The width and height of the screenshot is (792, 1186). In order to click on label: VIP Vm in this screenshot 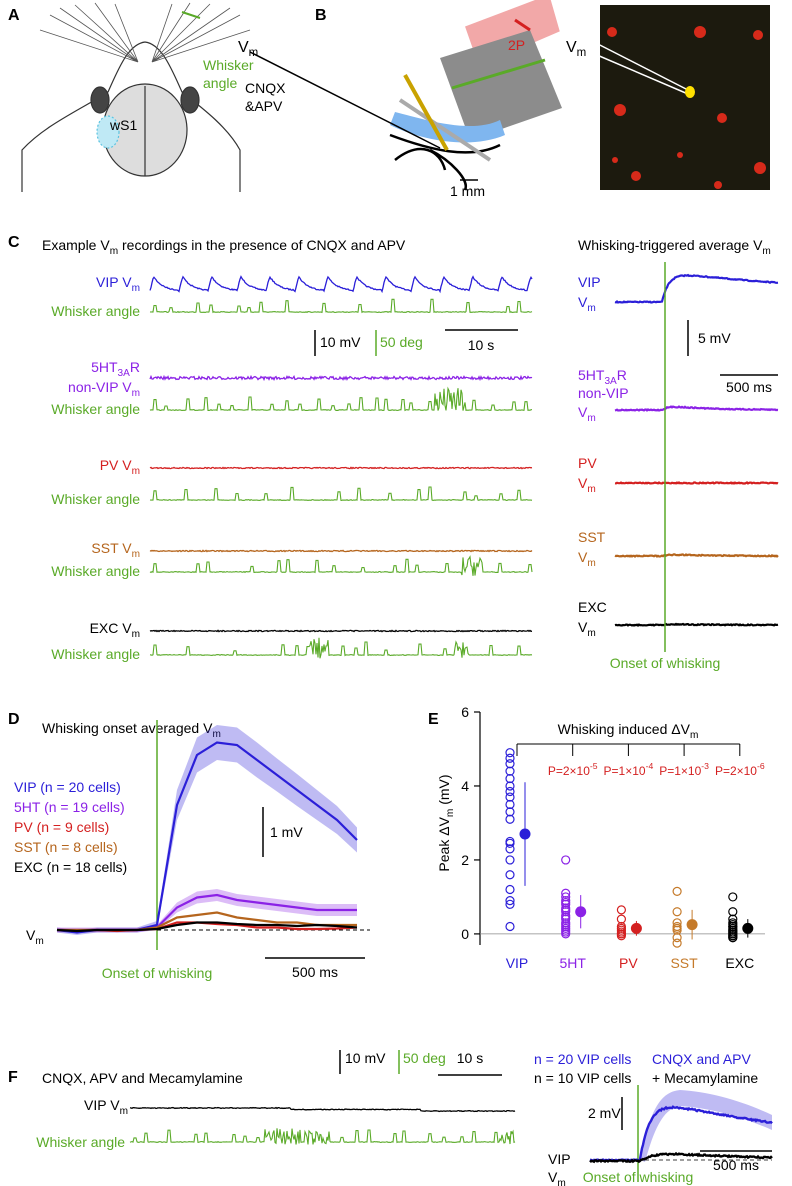, I will do `click(106, 1107)`.